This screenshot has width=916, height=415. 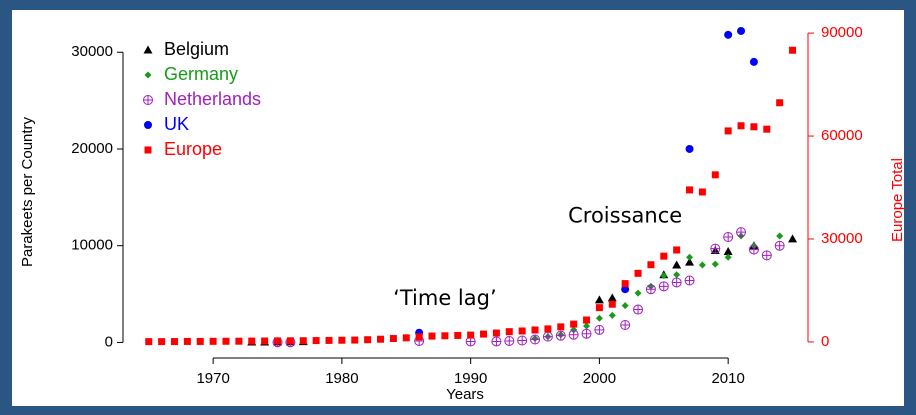 I want to click on legend-label: Belgium, so click(x=196, y=49).